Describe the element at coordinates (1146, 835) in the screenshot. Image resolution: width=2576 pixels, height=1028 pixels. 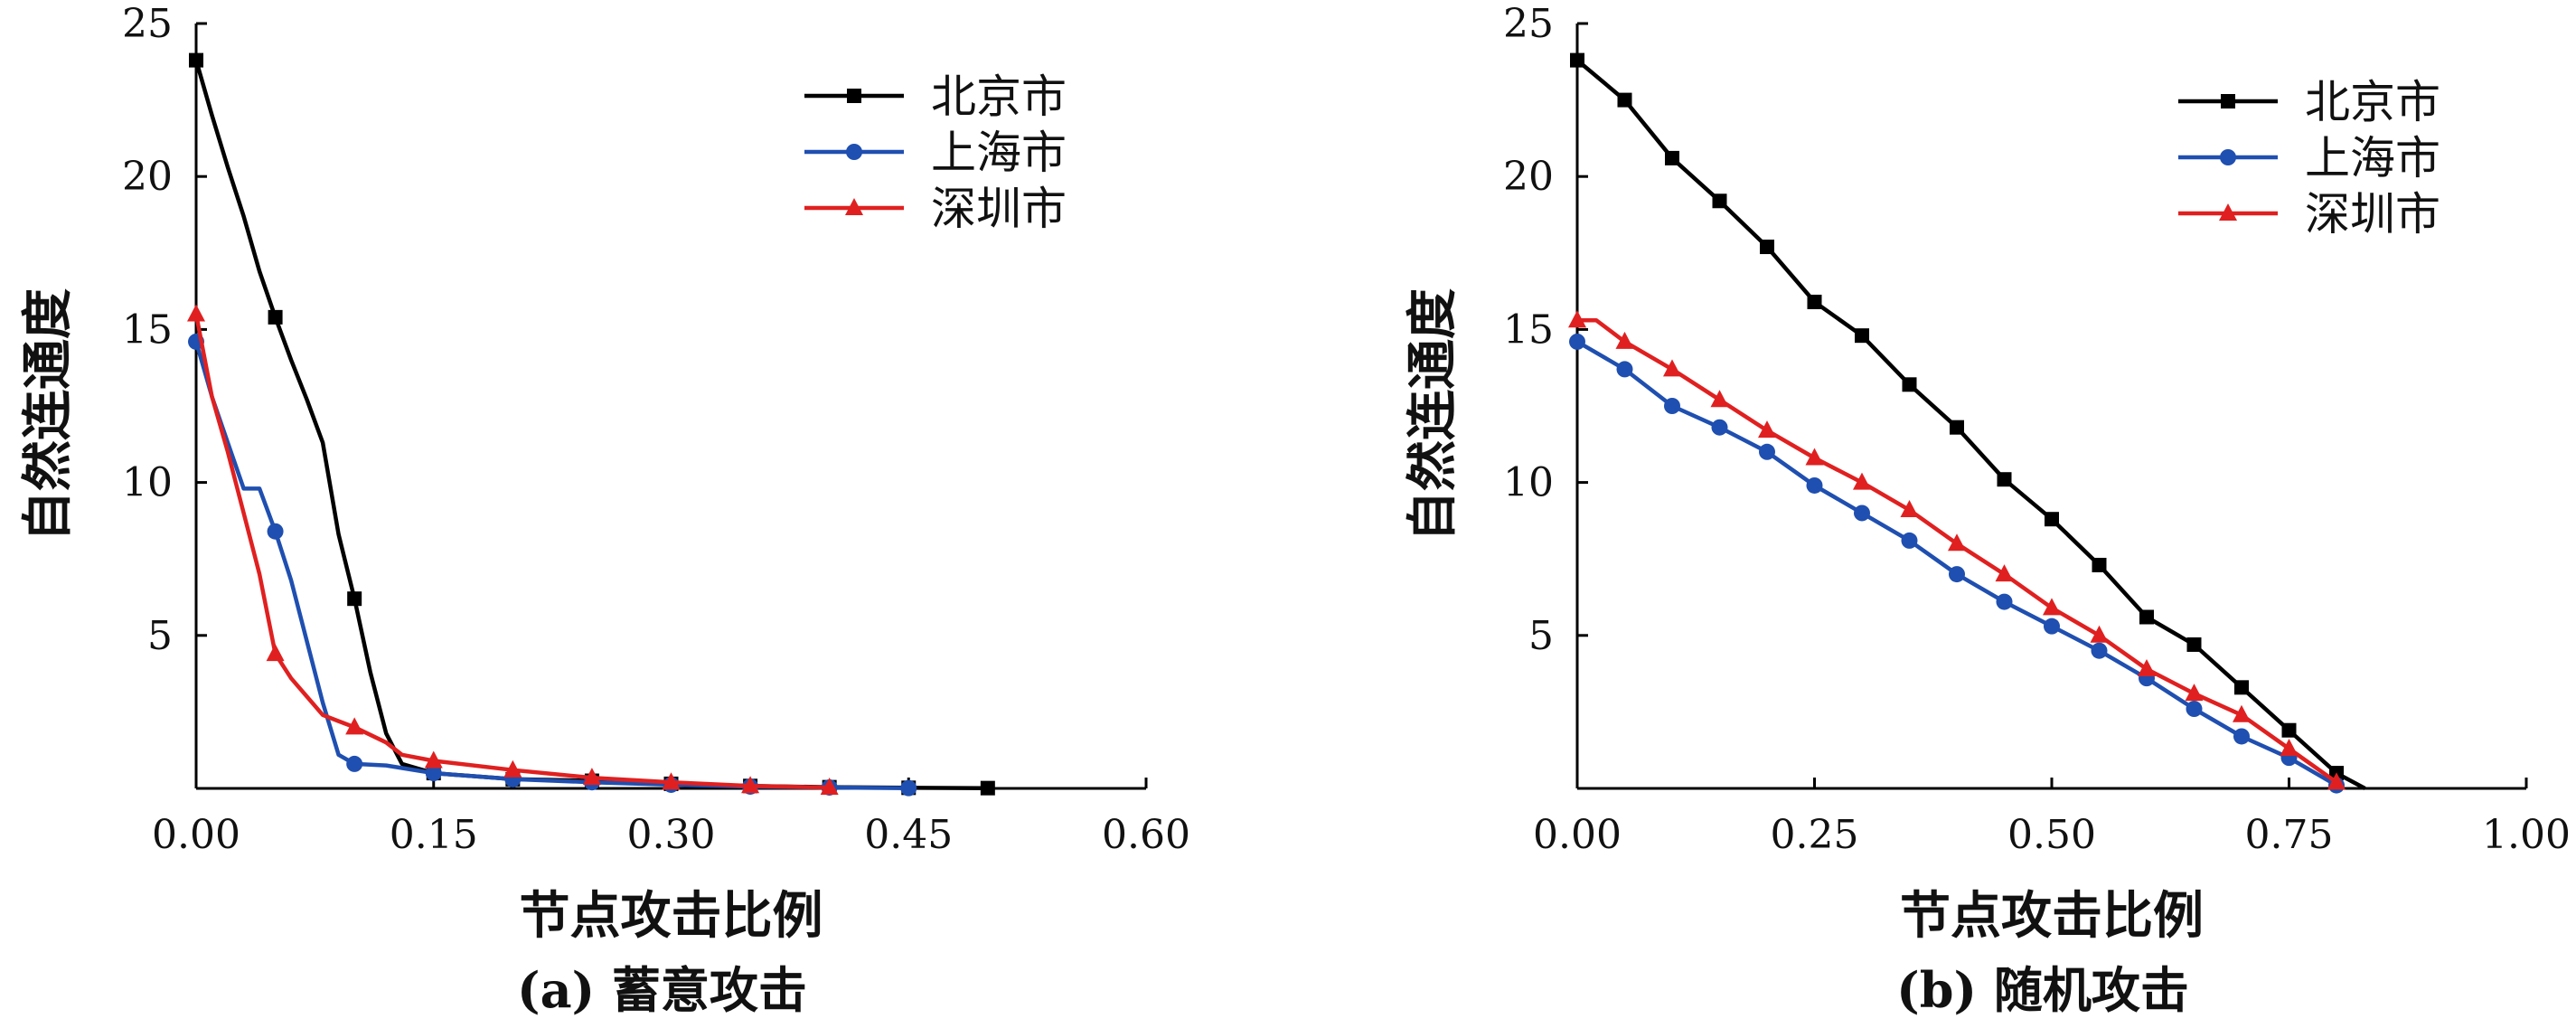
I see `x-tick-label: 0.60` at that location.